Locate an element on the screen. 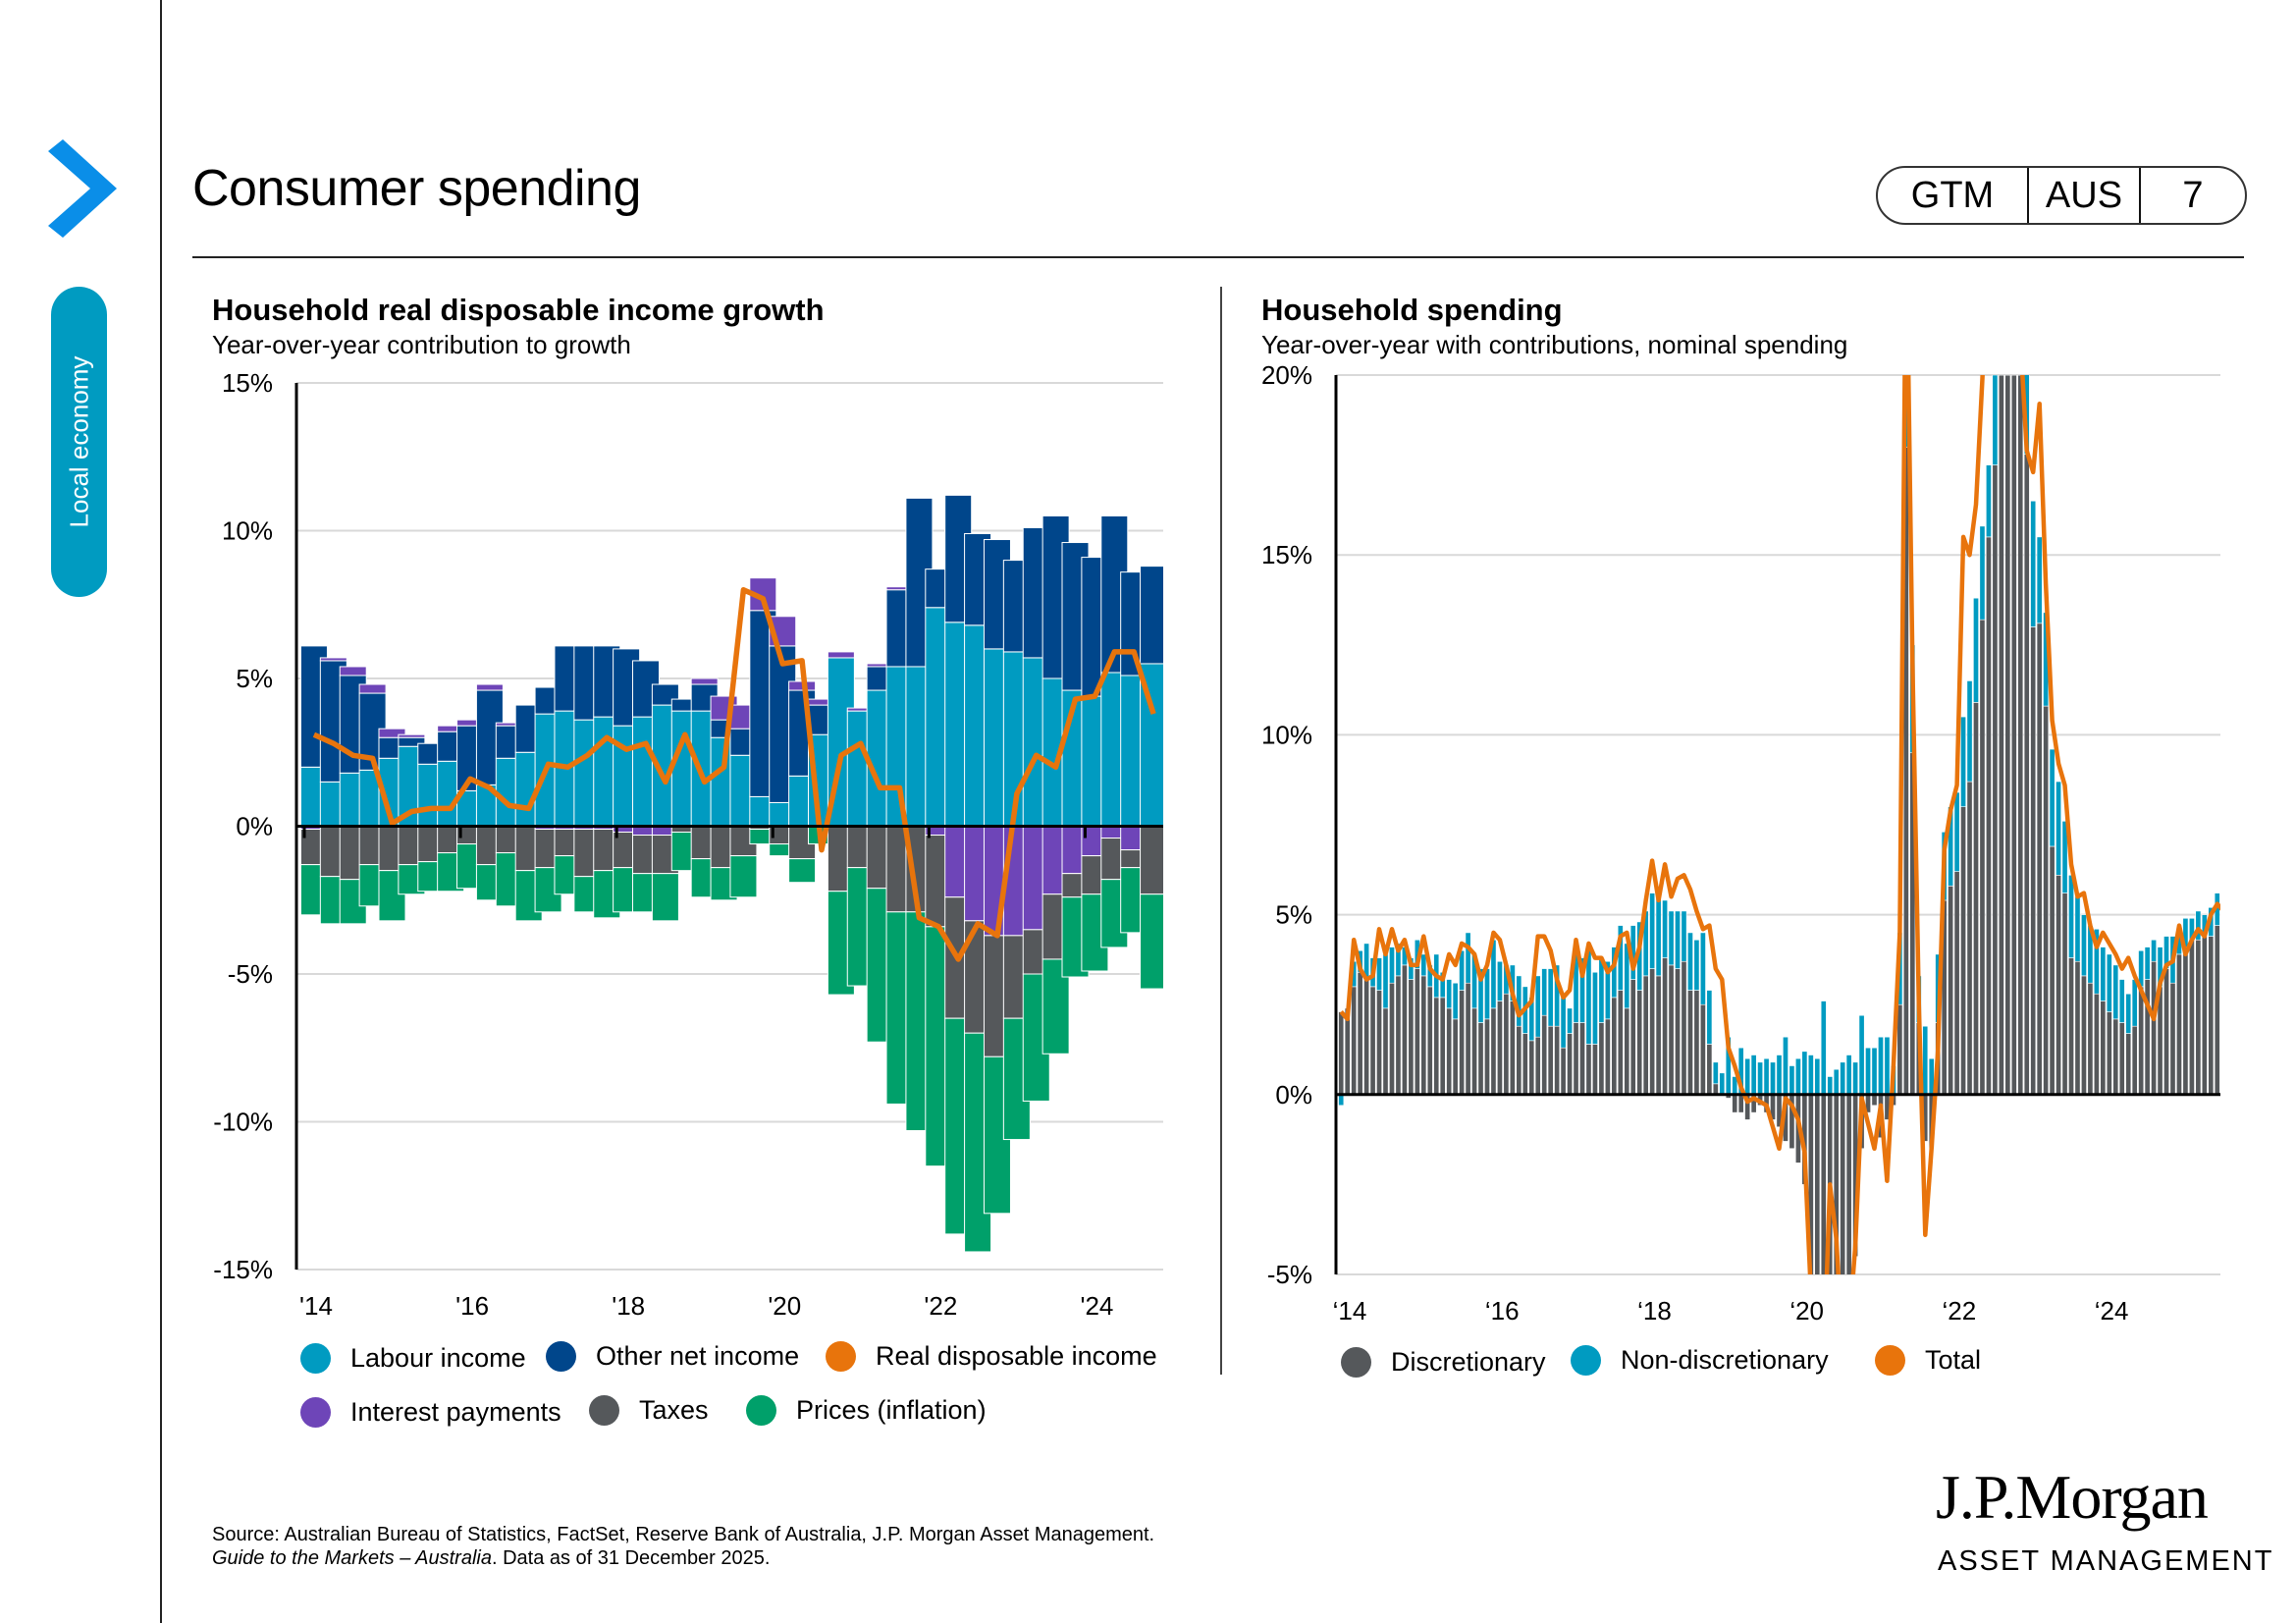  legend-item-taxes: Taxes is located at coordinates (649, 1410).